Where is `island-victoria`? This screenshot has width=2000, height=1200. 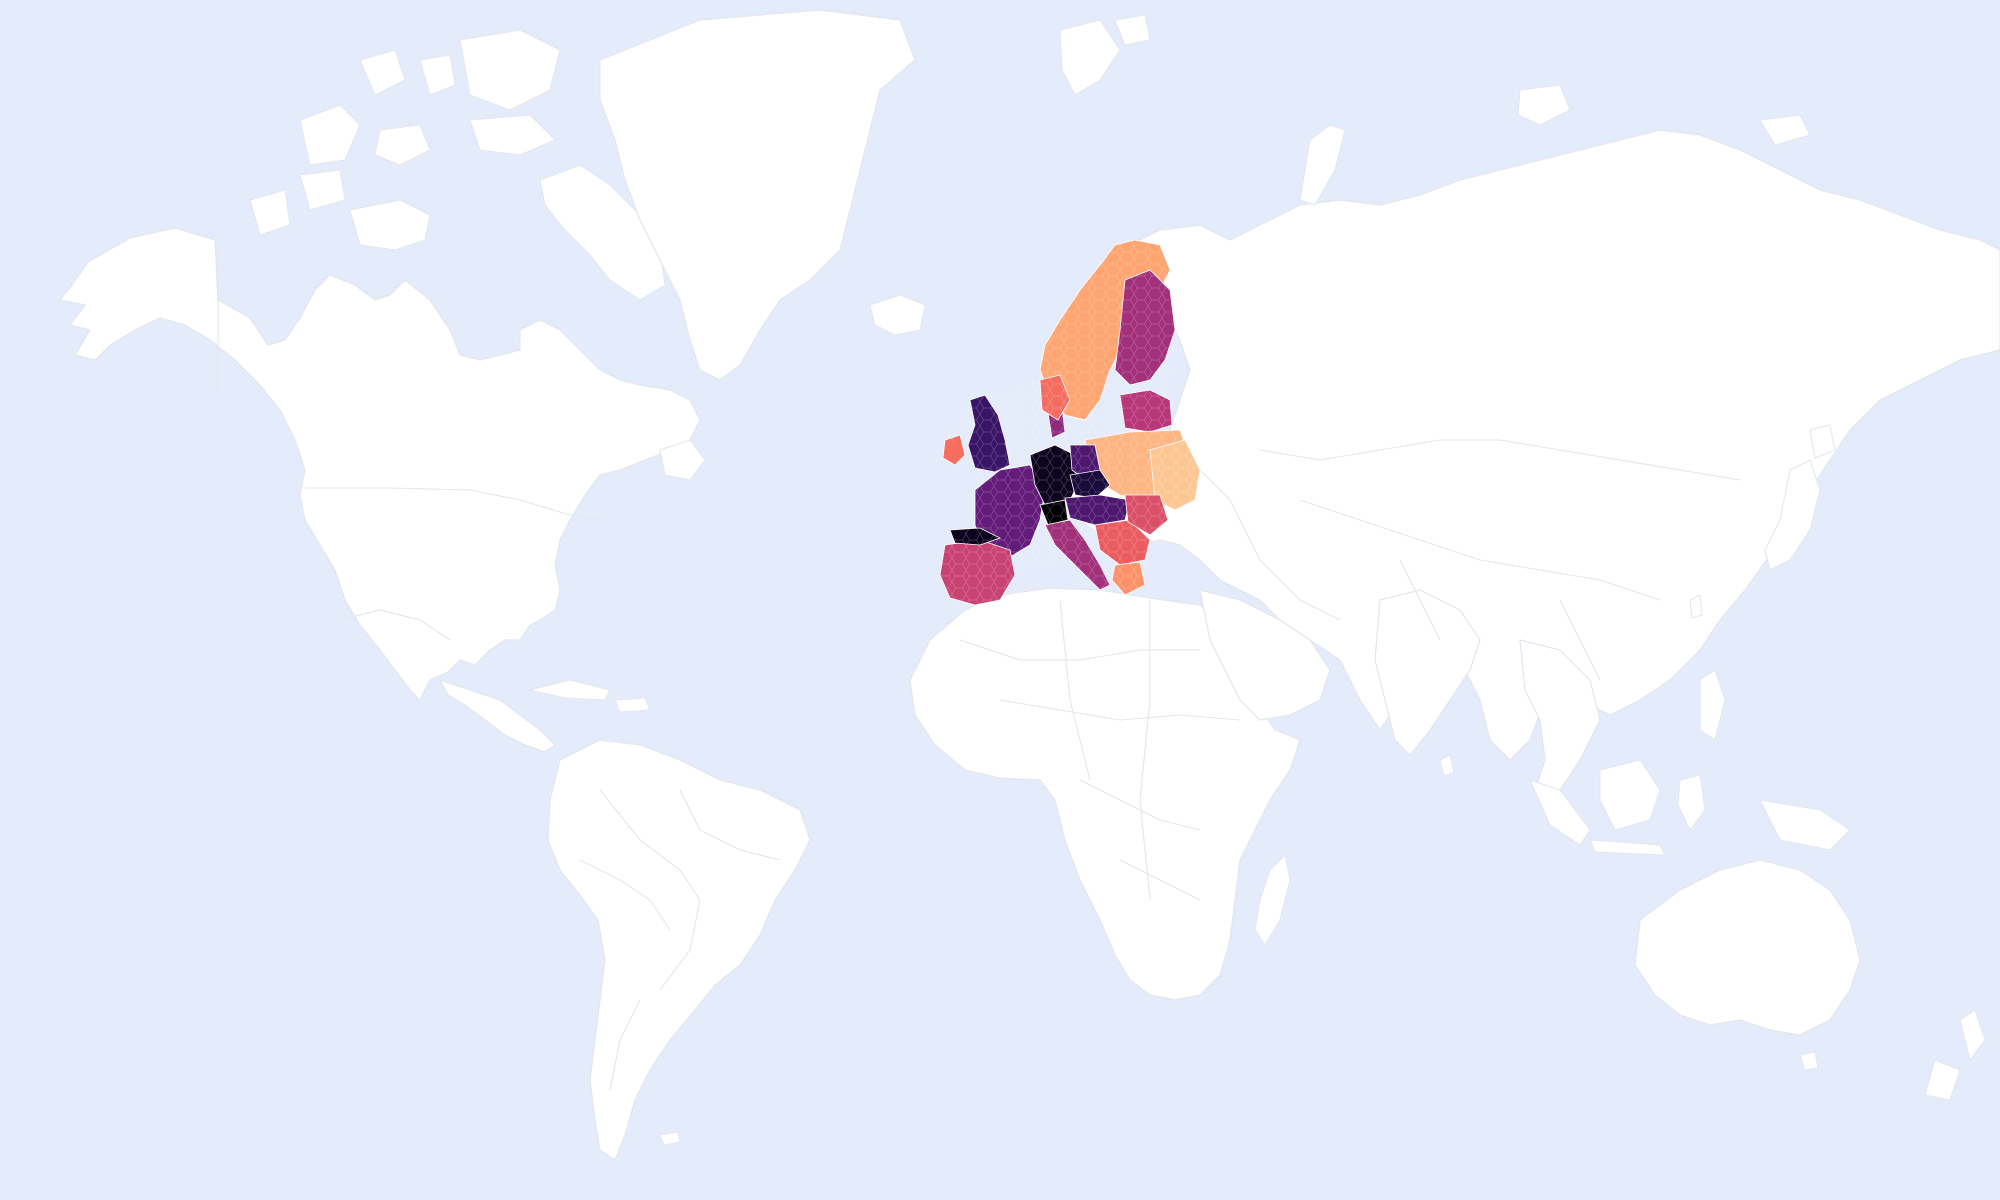
island-victoria is located at coordinates (390, 225).